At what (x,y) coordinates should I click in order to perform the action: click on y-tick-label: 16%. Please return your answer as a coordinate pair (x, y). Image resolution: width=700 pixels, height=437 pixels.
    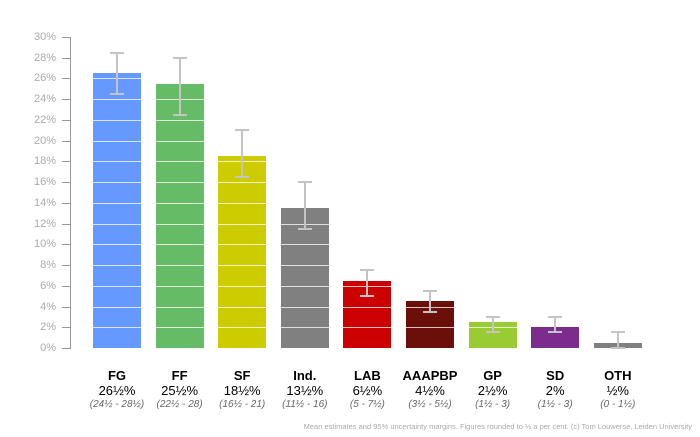
    Looking at the image, I should click on (44, 182).